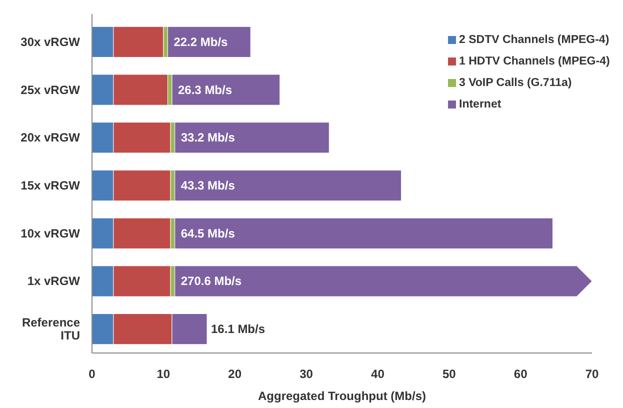 The width and height of the screenshot is (623, 408). I want to click on x-axis-title: Aggregated Troughput (Mb/s), so click(342, 396).